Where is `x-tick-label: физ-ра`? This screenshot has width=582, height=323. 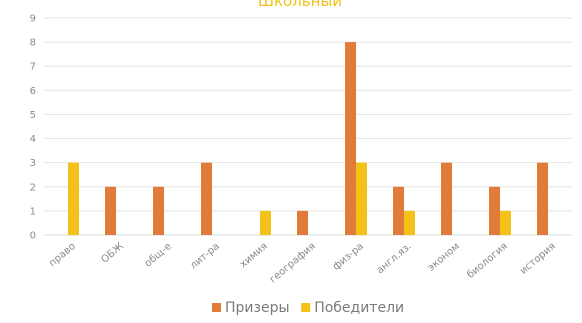 x-tick-label: физ-ра is located at coordinates (348, 257).